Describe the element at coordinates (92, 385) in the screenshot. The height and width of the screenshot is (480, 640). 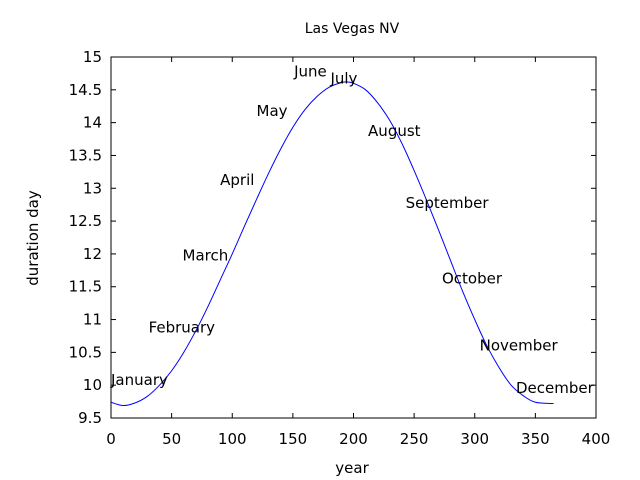
I see `y-tick-label: 10` at that location.